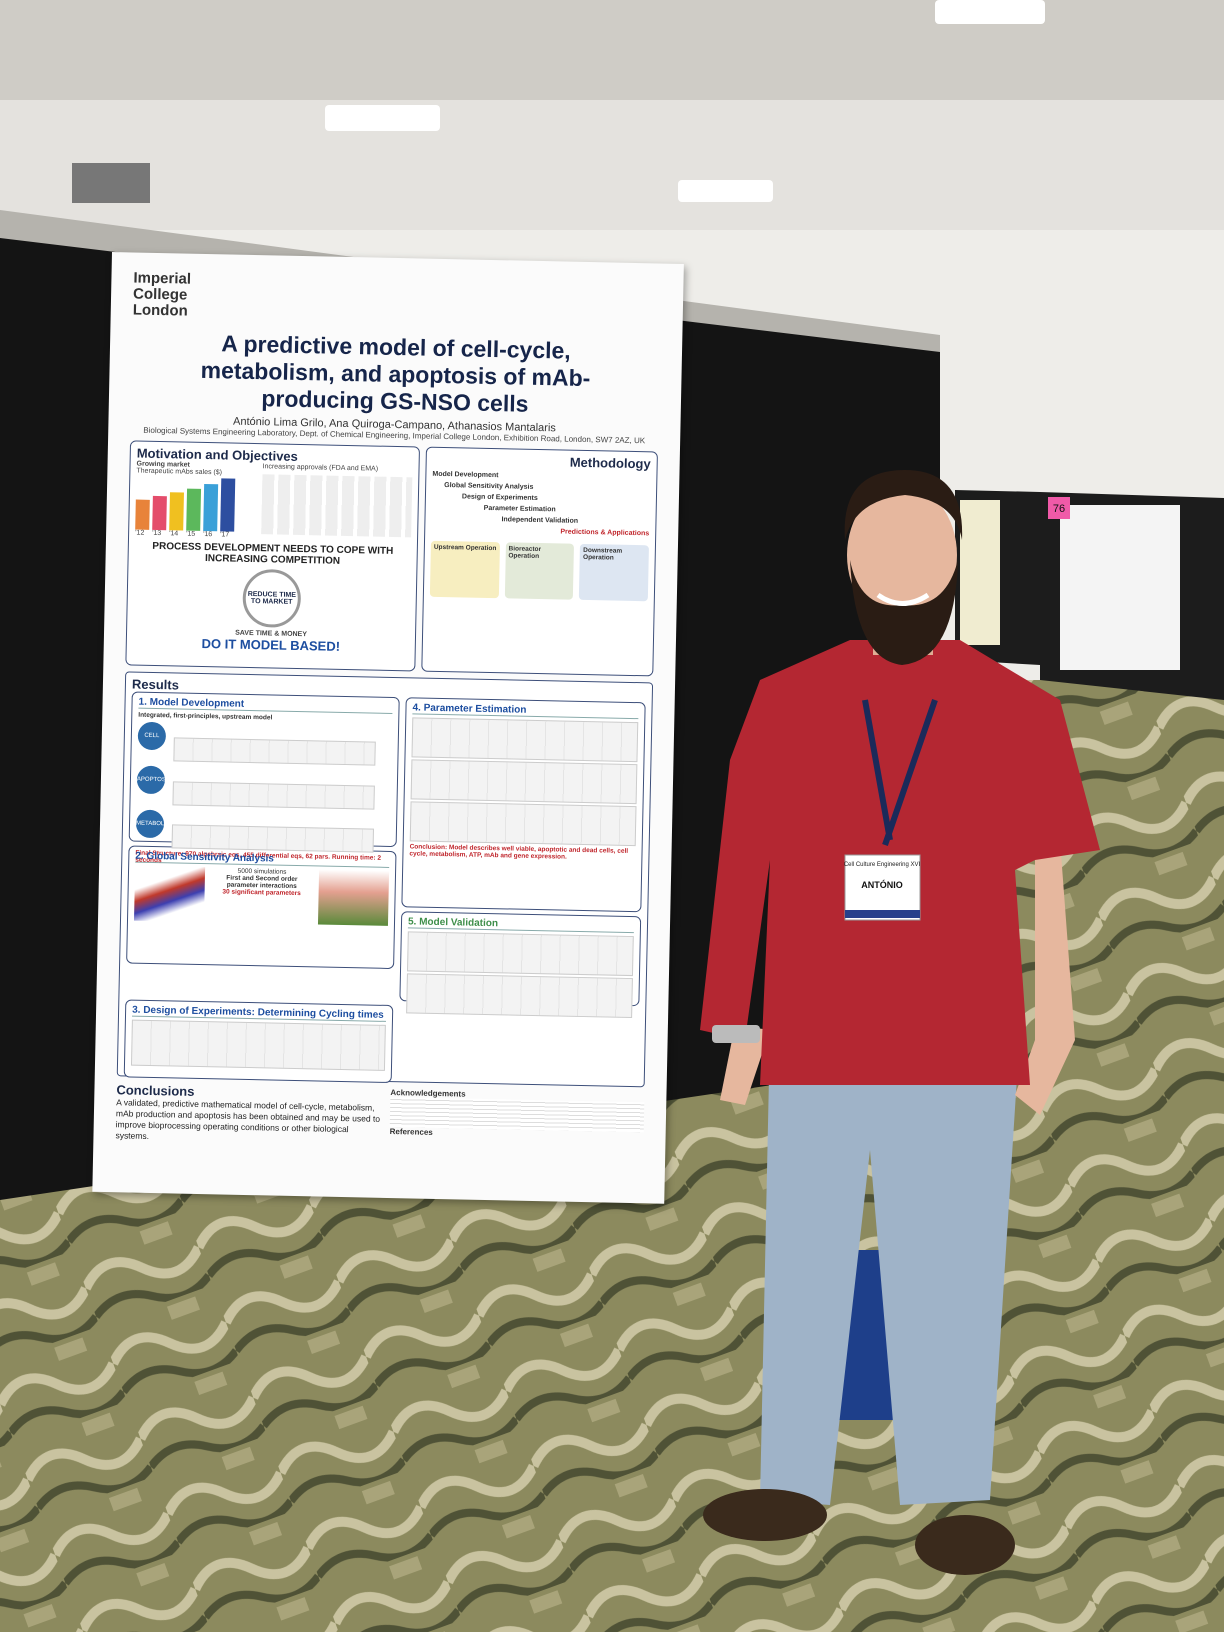  I want to click on board-number-tag, so click(1059, 508).